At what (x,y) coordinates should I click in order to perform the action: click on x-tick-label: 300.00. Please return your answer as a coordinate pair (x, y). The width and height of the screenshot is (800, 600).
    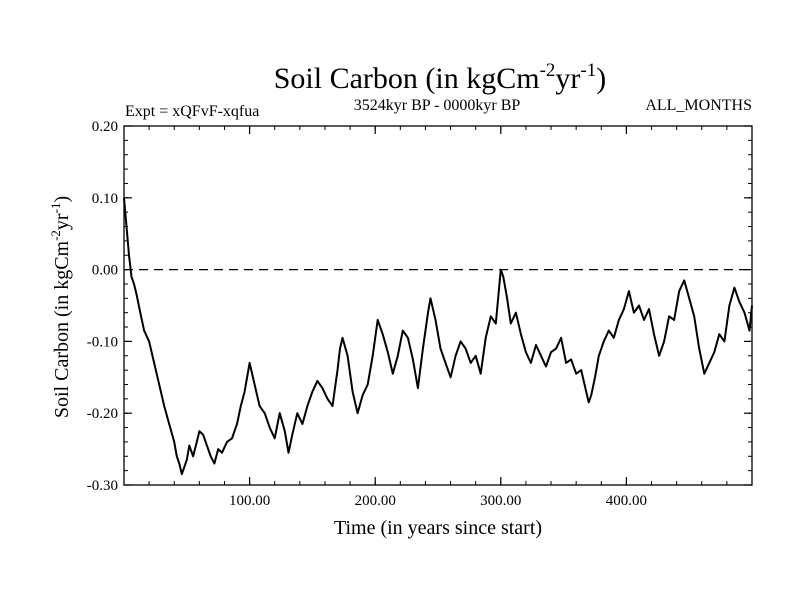
    Looking at the image, I should click on (500, 501).